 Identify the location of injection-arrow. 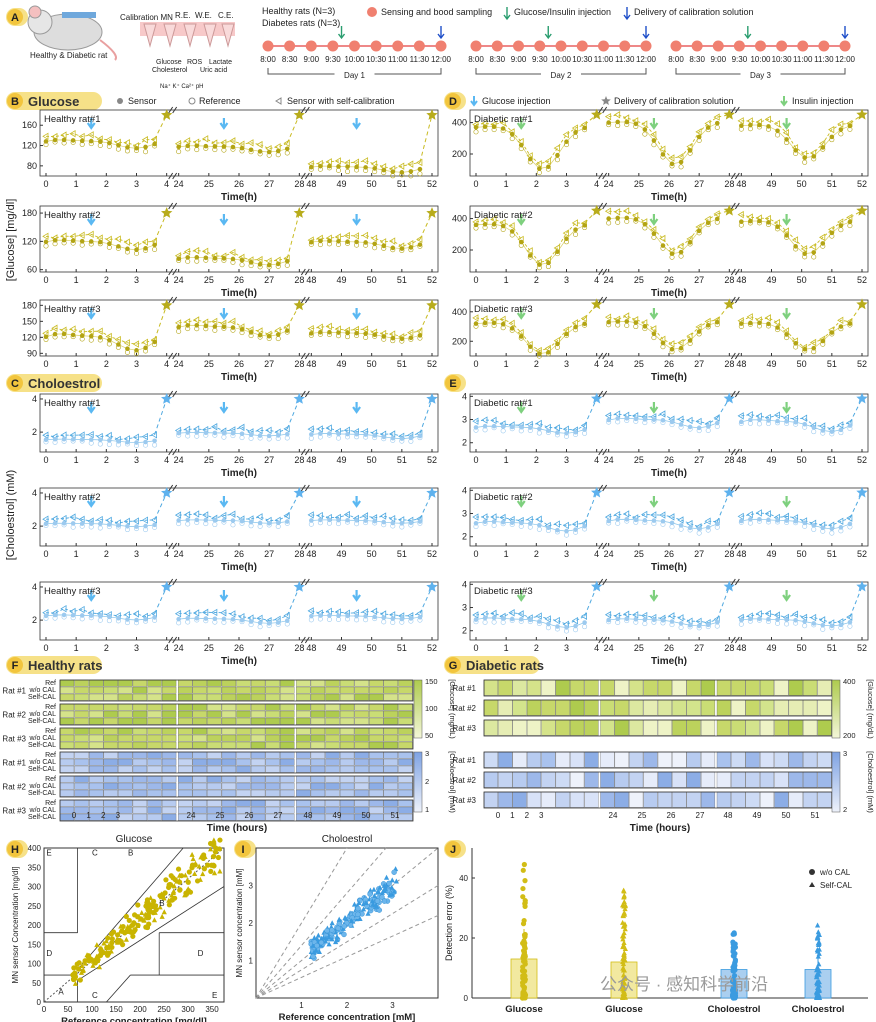
(548, 33).